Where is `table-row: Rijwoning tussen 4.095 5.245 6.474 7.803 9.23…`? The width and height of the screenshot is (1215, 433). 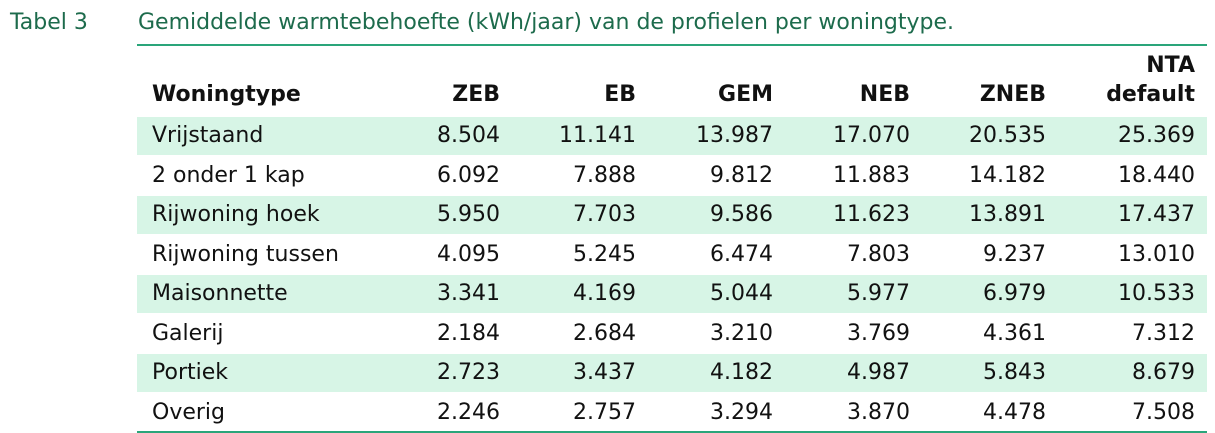
table-row: Rijwoning tussen 4.095 5.245 6.474 7.803 9.23… is located at coordinates (672, 253).